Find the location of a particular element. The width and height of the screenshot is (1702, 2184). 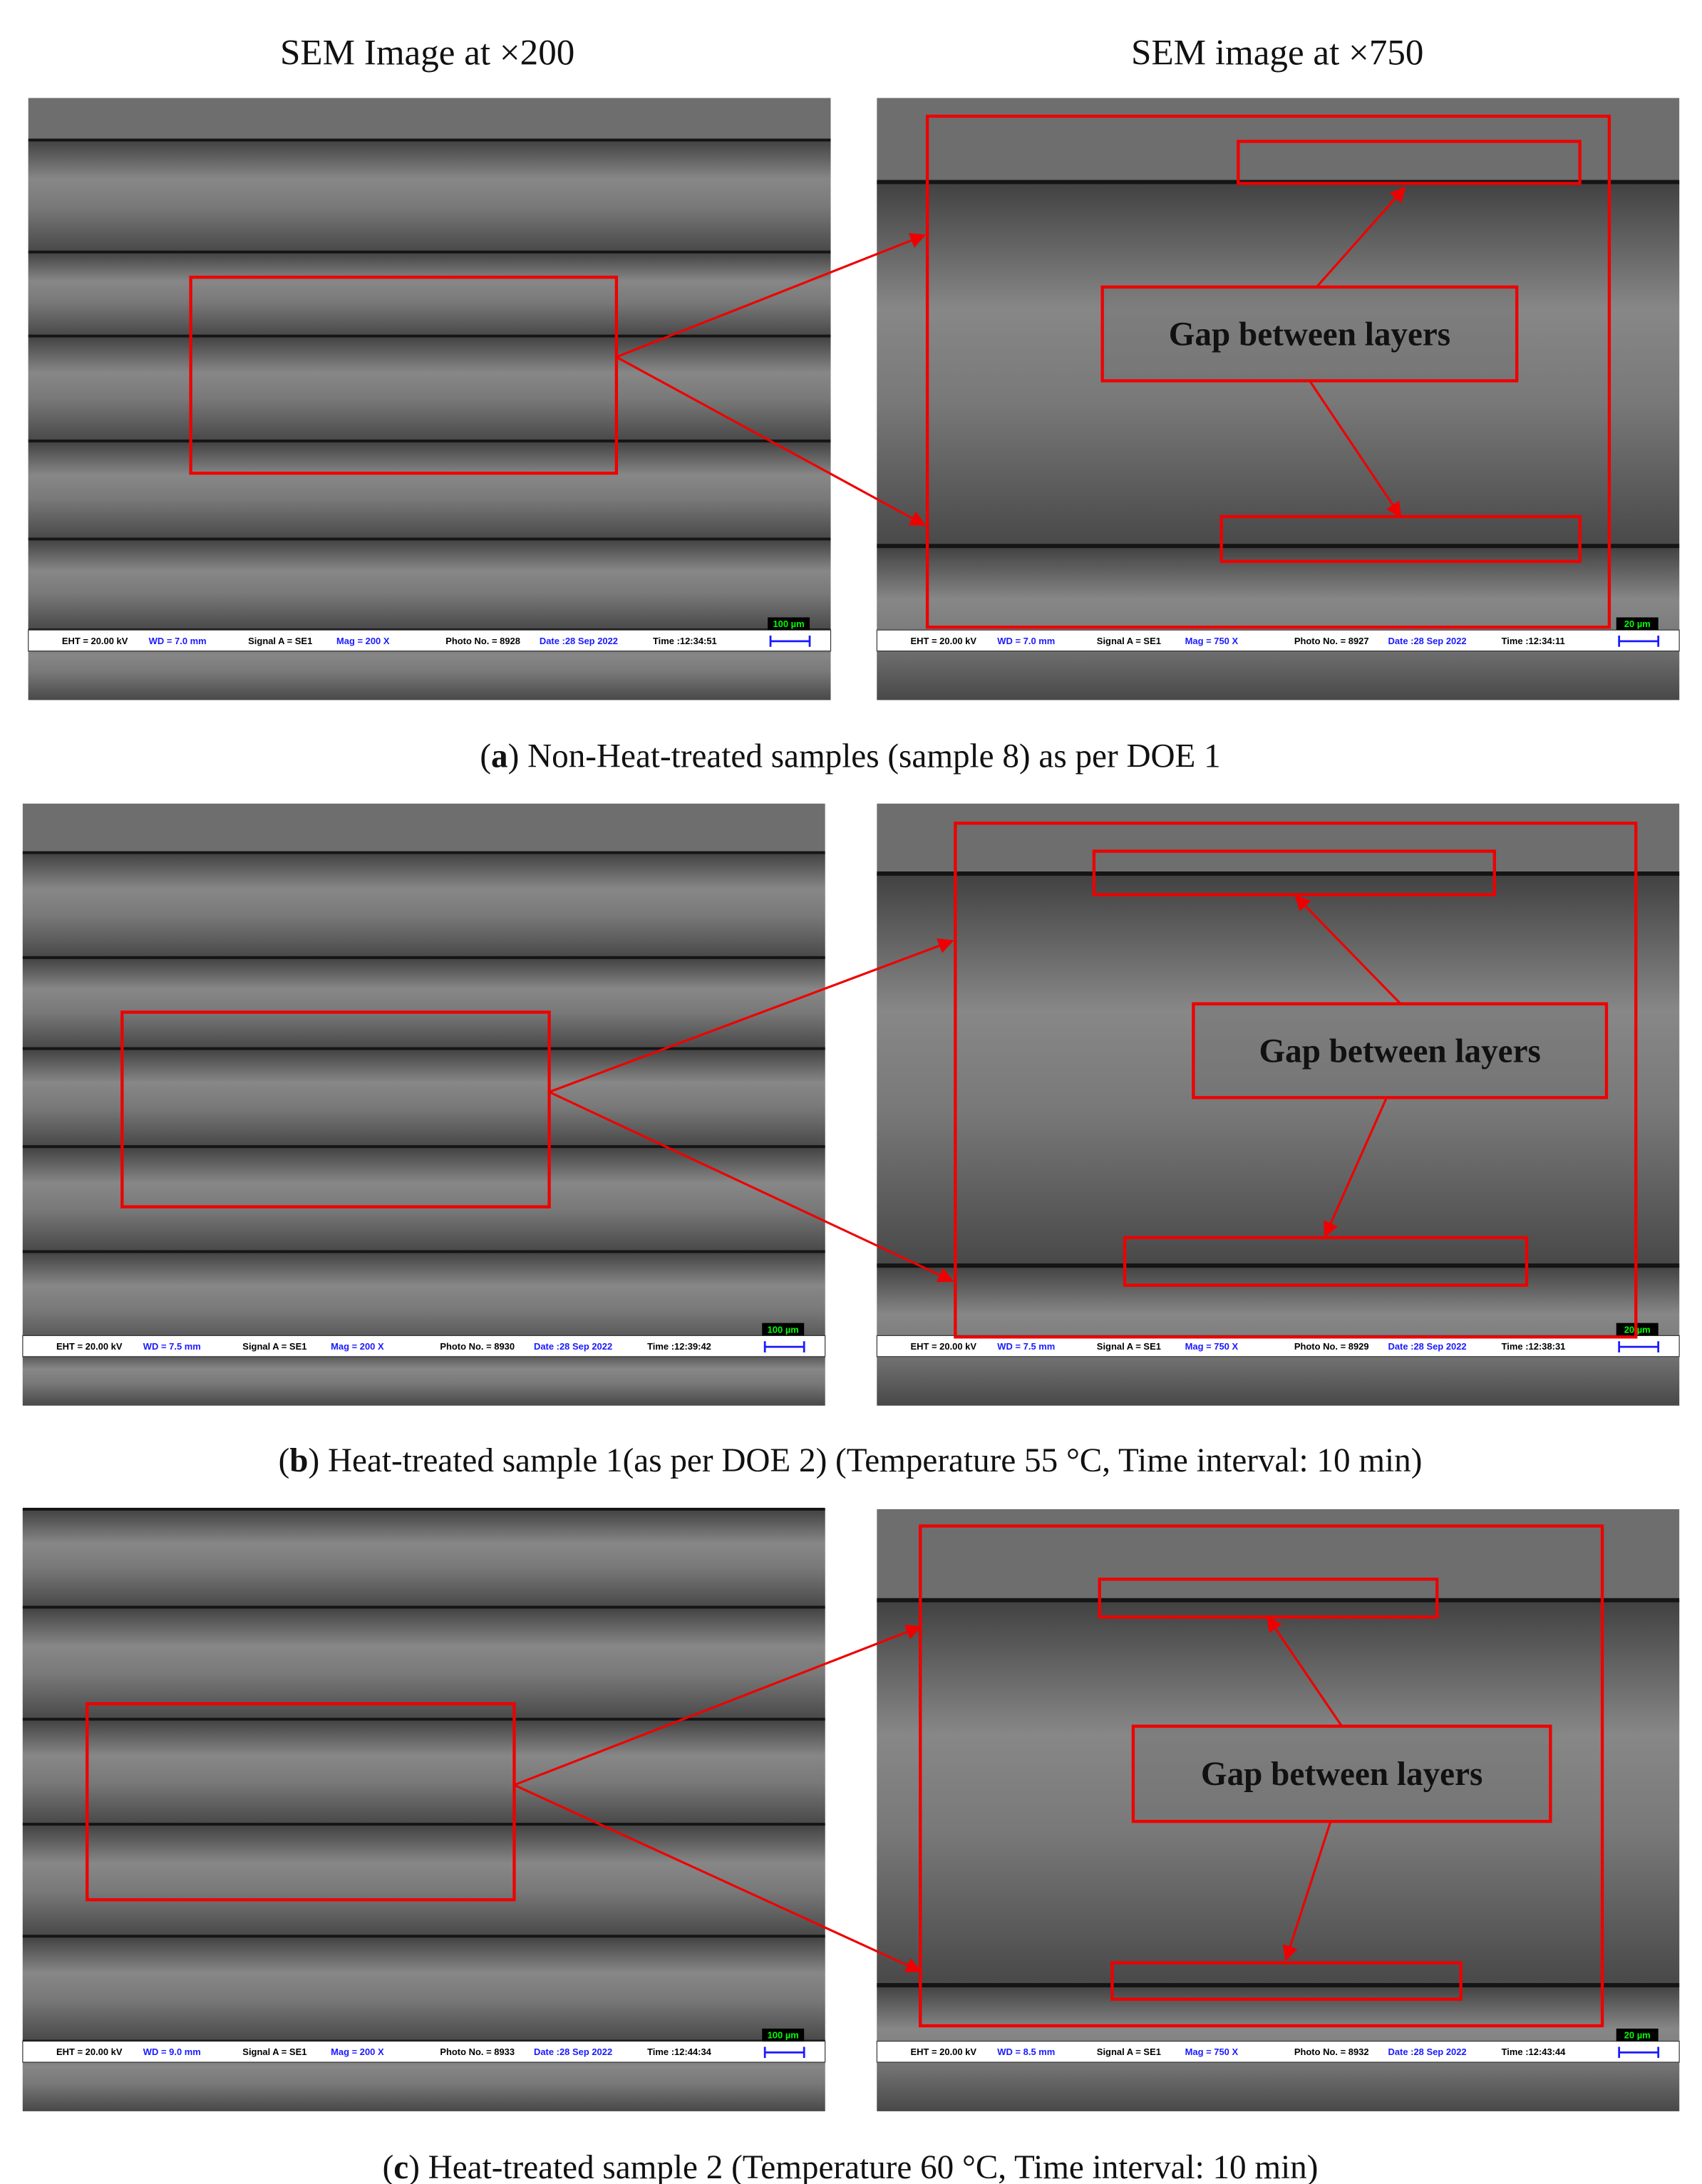

info-photo: Photo No. = 8932 is located at coordinates (1331, 2051).